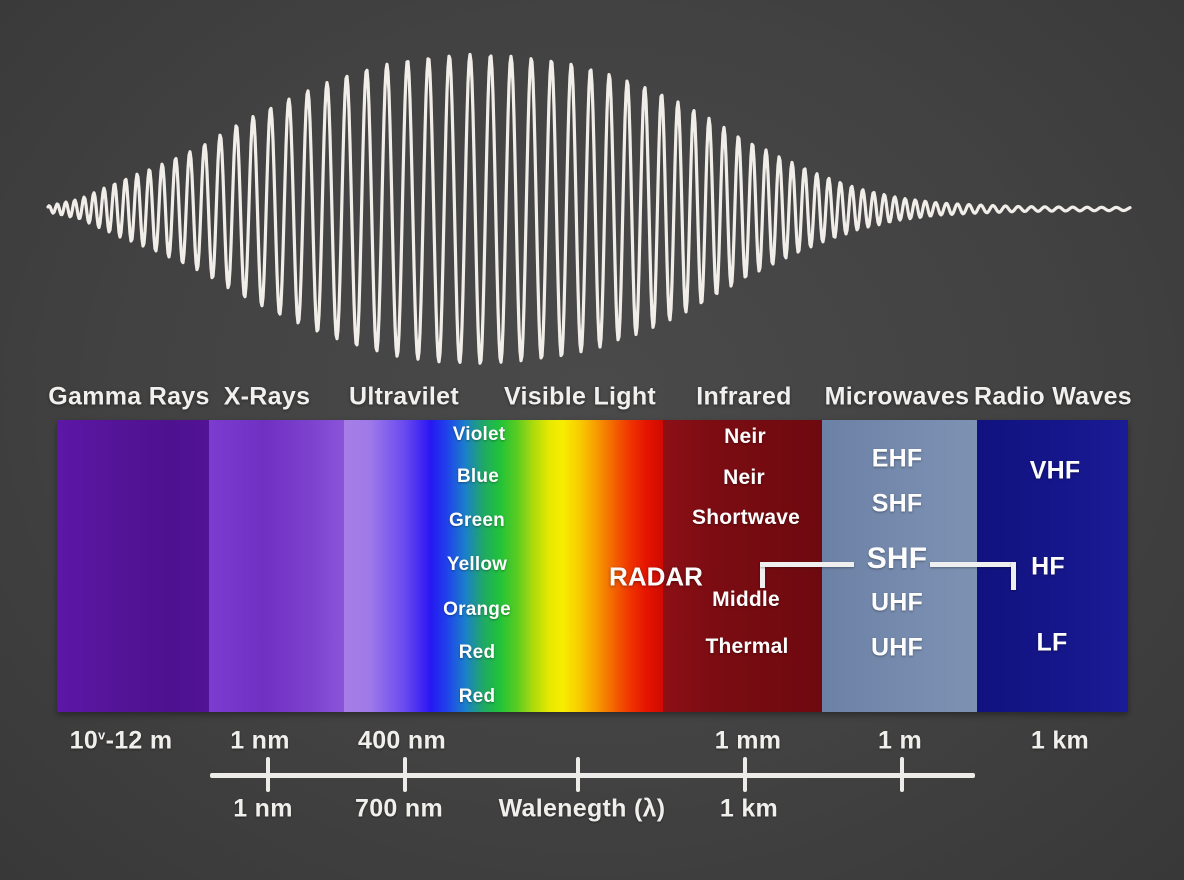 The height and width of the screenshot is (880, 1184). What do you see at coordinates (747, 646) in the screenshot?
I see `infrared-label-thermal: Thermal` at bounding box center [747, 646].